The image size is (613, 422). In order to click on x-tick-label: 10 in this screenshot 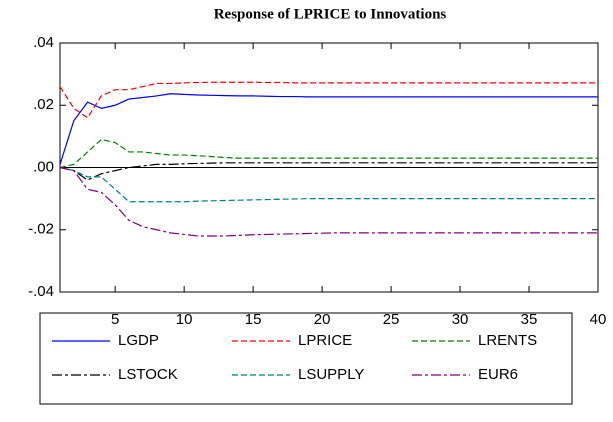, I will do `click(184, 319)`.